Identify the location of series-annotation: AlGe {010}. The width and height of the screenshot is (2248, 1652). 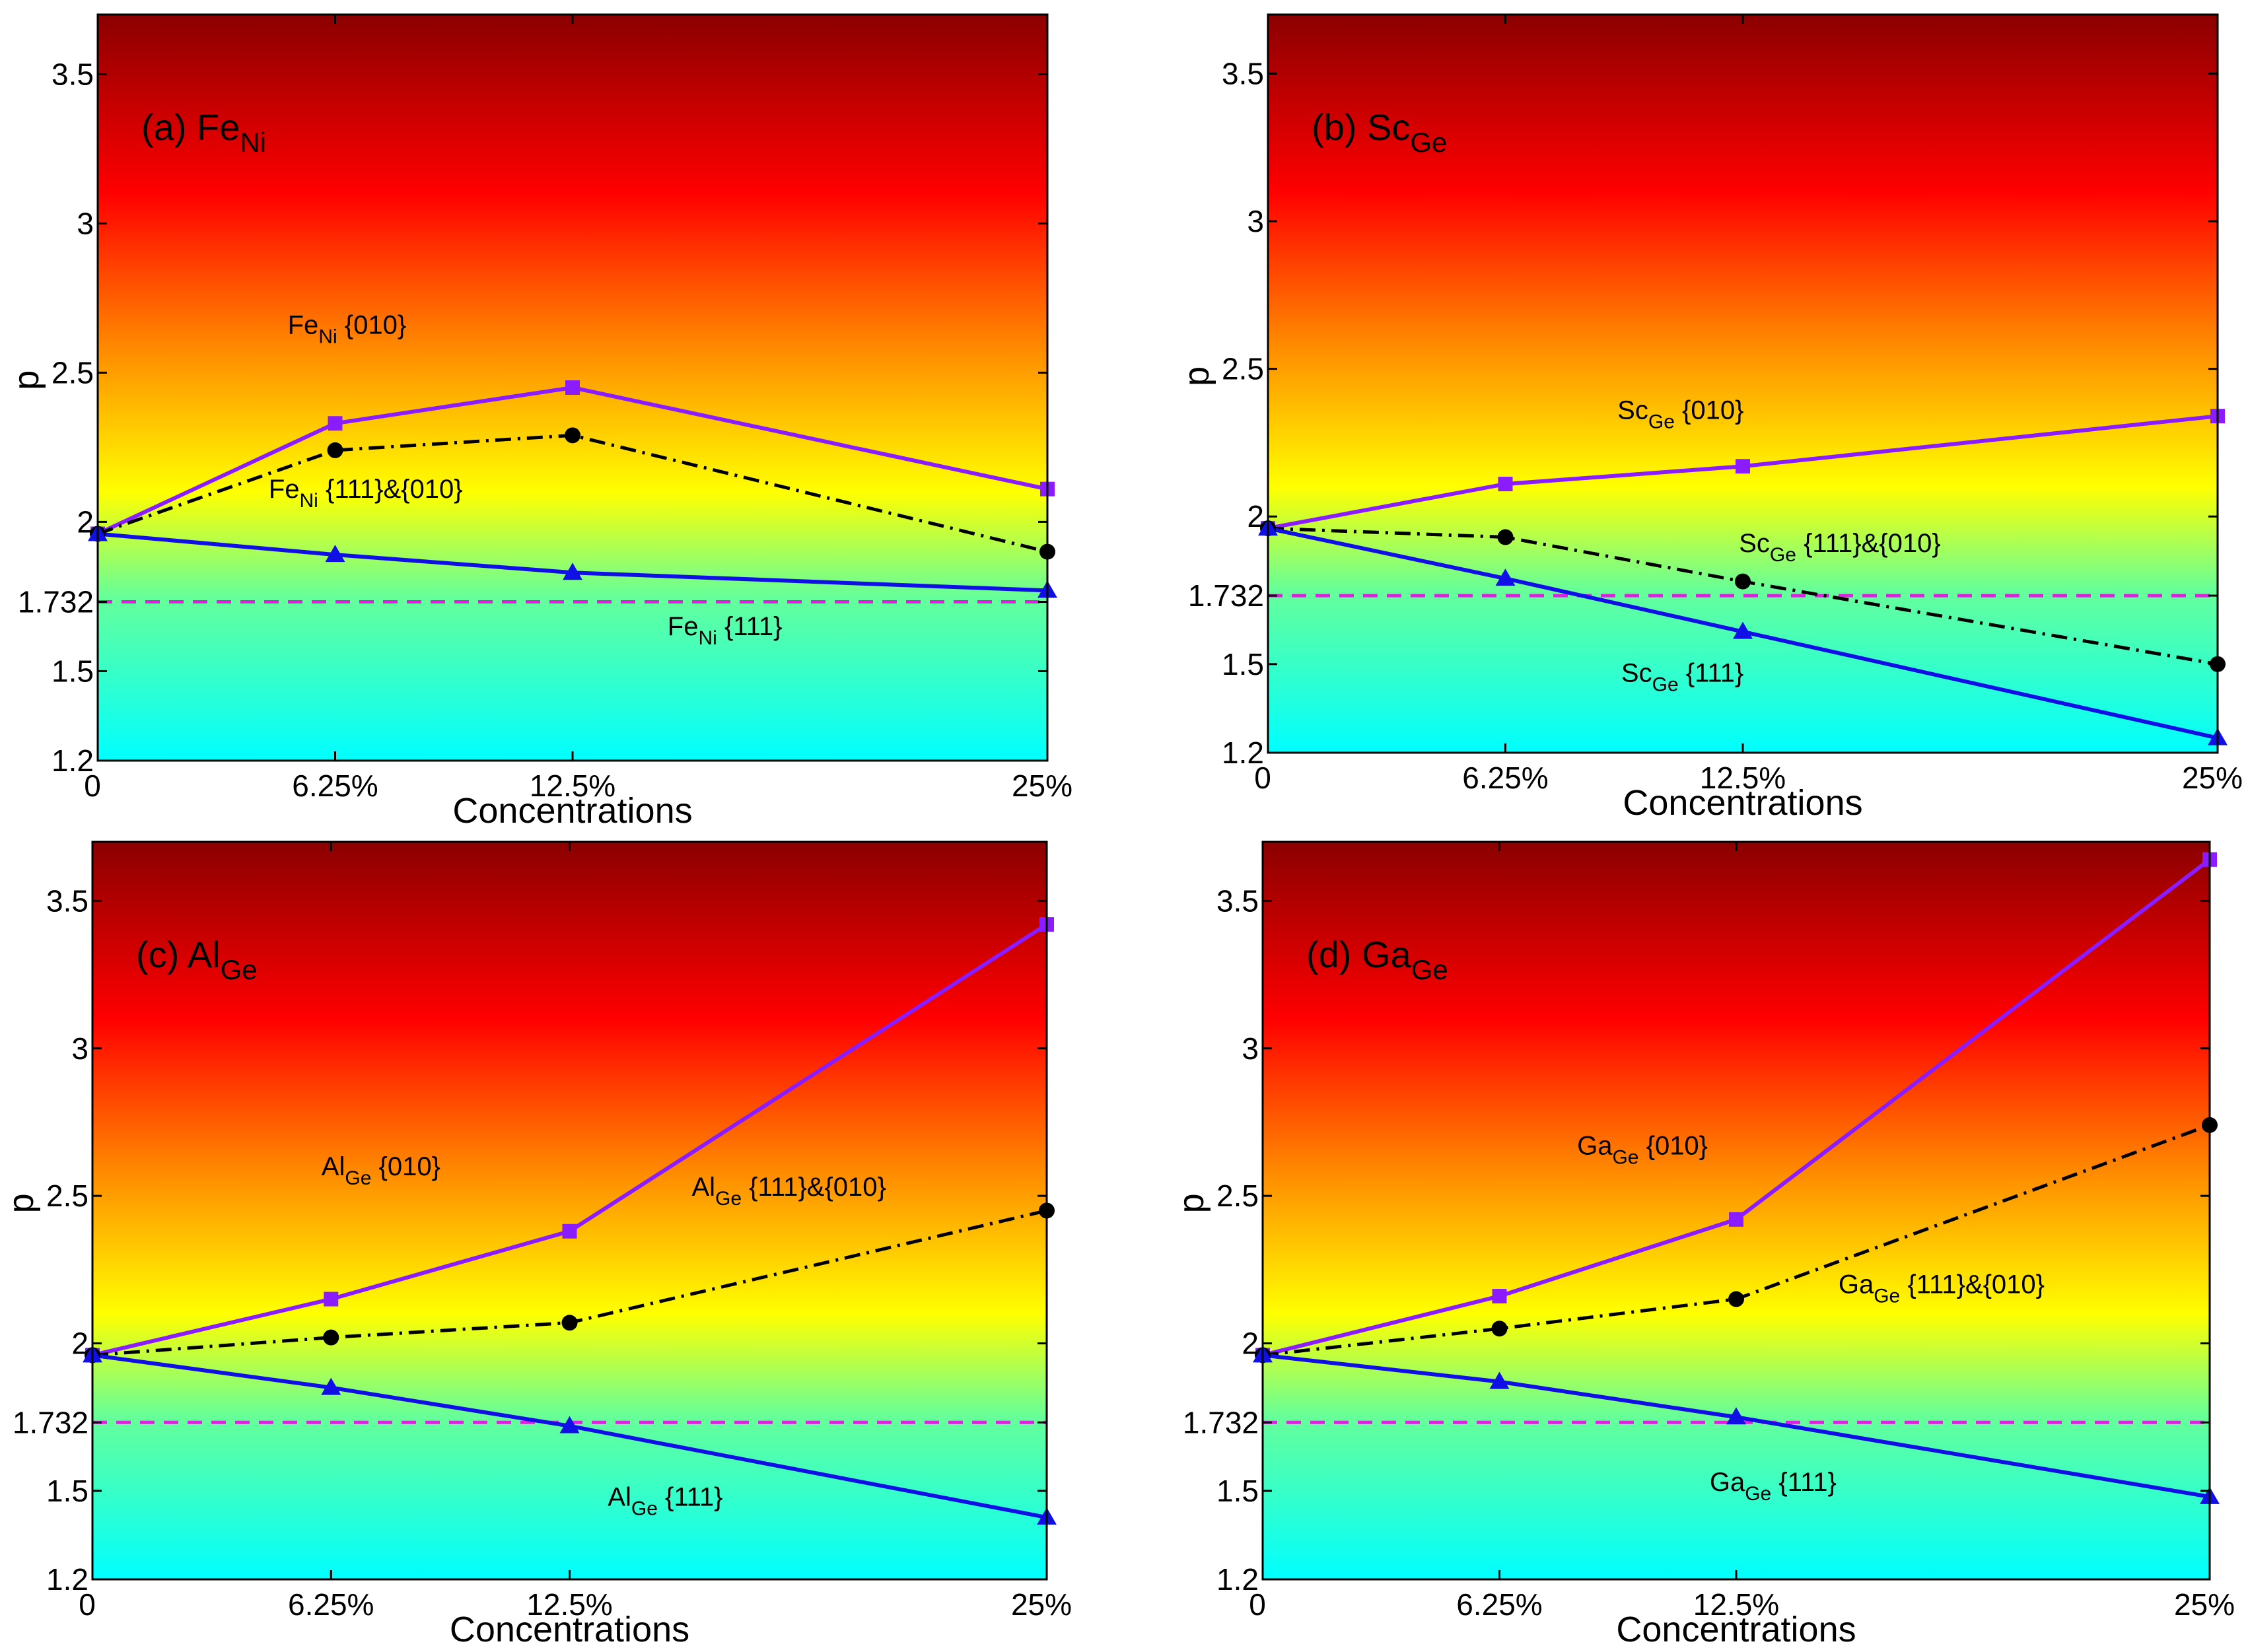
(381, 1170).